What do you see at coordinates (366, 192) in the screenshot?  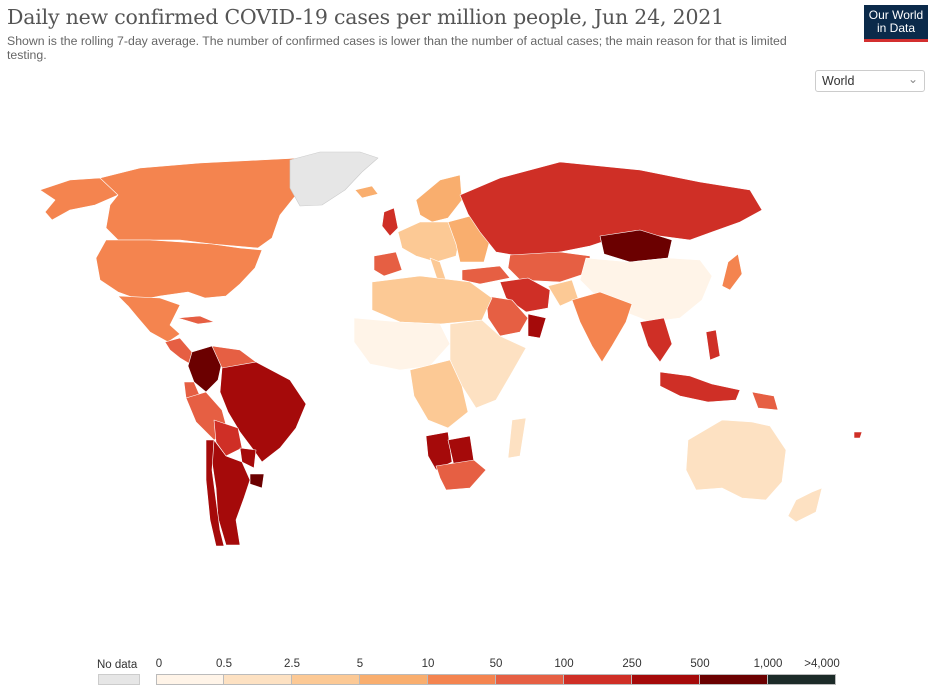 I see `country-iceland` at bounding box center [366, 192].